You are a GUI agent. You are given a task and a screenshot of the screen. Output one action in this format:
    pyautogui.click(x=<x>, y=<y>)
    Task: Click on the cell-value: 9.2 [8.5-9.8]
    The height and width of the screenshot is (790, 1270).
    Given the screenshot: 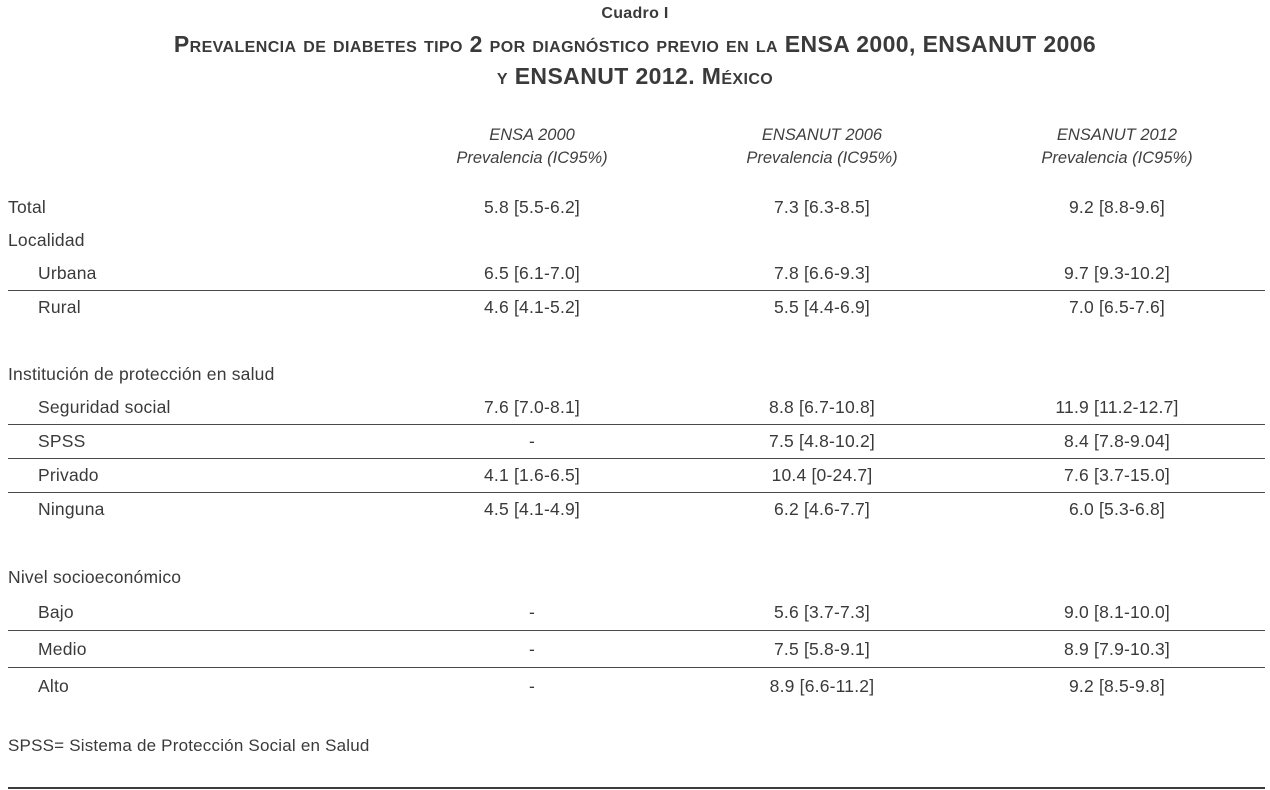 What is the action you would take?
    pyautogui.click(x=1117, y=685)
    